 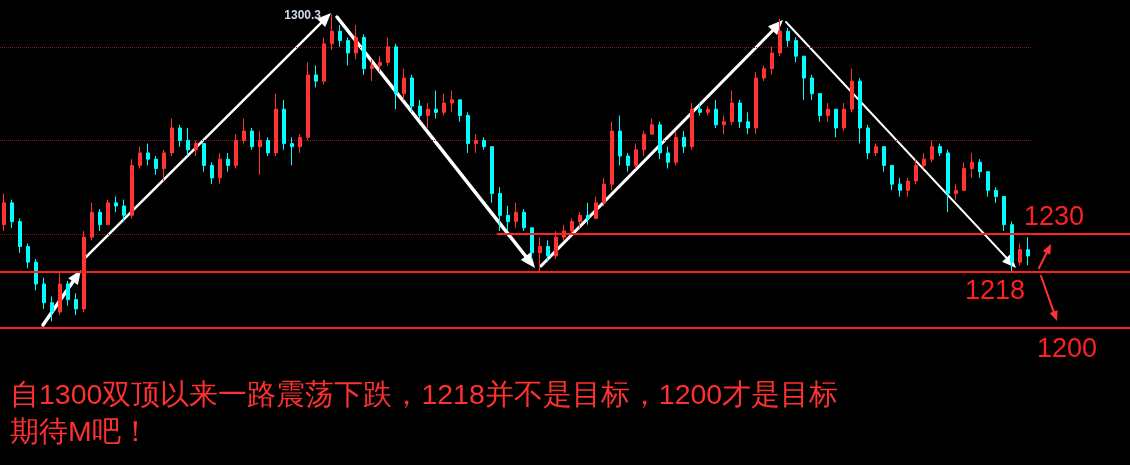 I want to click on annotation: 期待M吧！, so click(x=80, y=430).